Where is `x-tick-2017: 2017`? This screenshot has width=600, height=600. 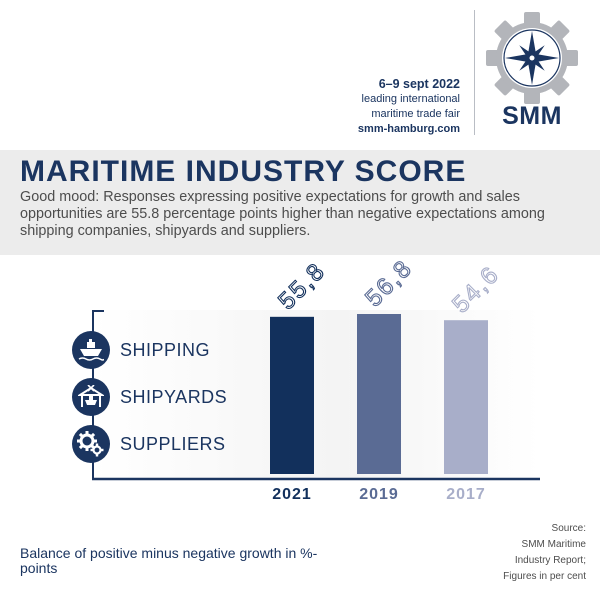
x-tick-2017: 2017 is located at coordinates (466, 494).